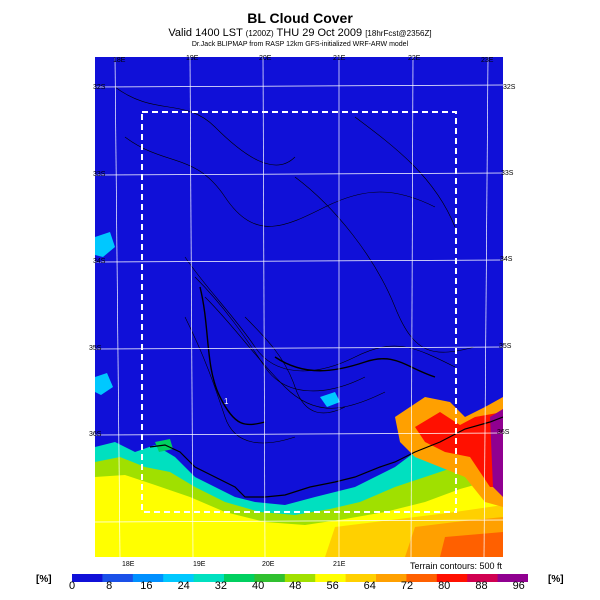 This screenshot has width=600, height=600. I want to click on colorbar-tick-label: 8, so click(109, 586).